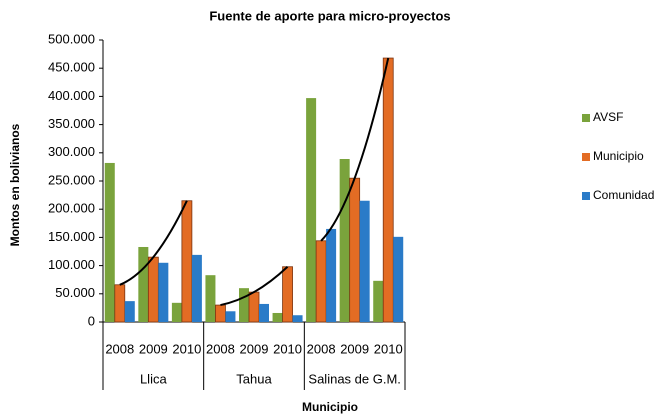  Describe the element at coordinates (354, 378) in the screenshot. I see `group-label: Salinas de G.M.` at that location.